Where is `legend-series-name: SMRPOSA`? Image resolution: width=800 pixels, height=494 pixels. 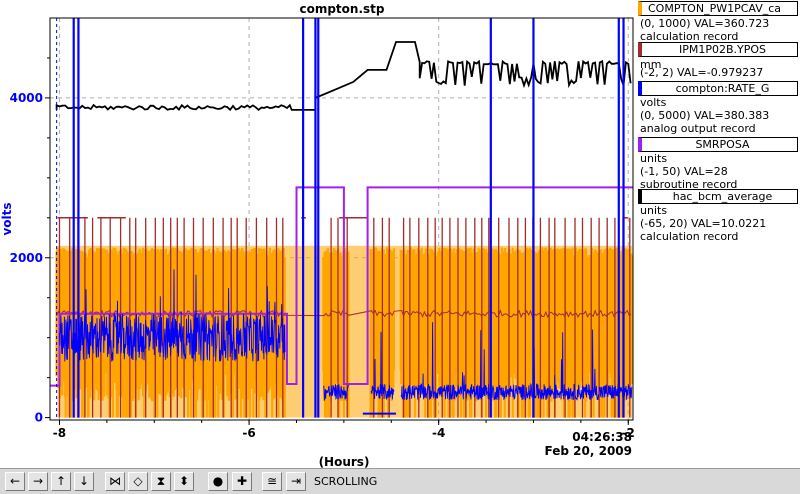 legend-series-name: SMRPOSA is located at coordinates (718, 144).